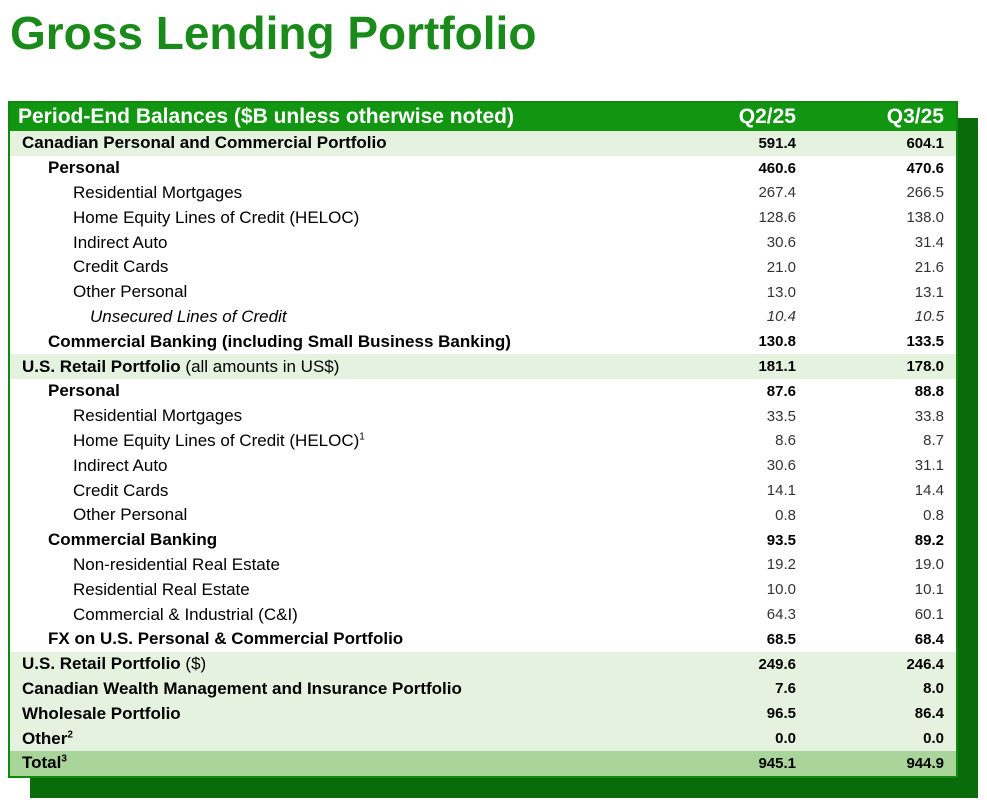  Describe the element at coordinates (777, 193) in the screenshot. I see `row-q2: 267.4` at that location.